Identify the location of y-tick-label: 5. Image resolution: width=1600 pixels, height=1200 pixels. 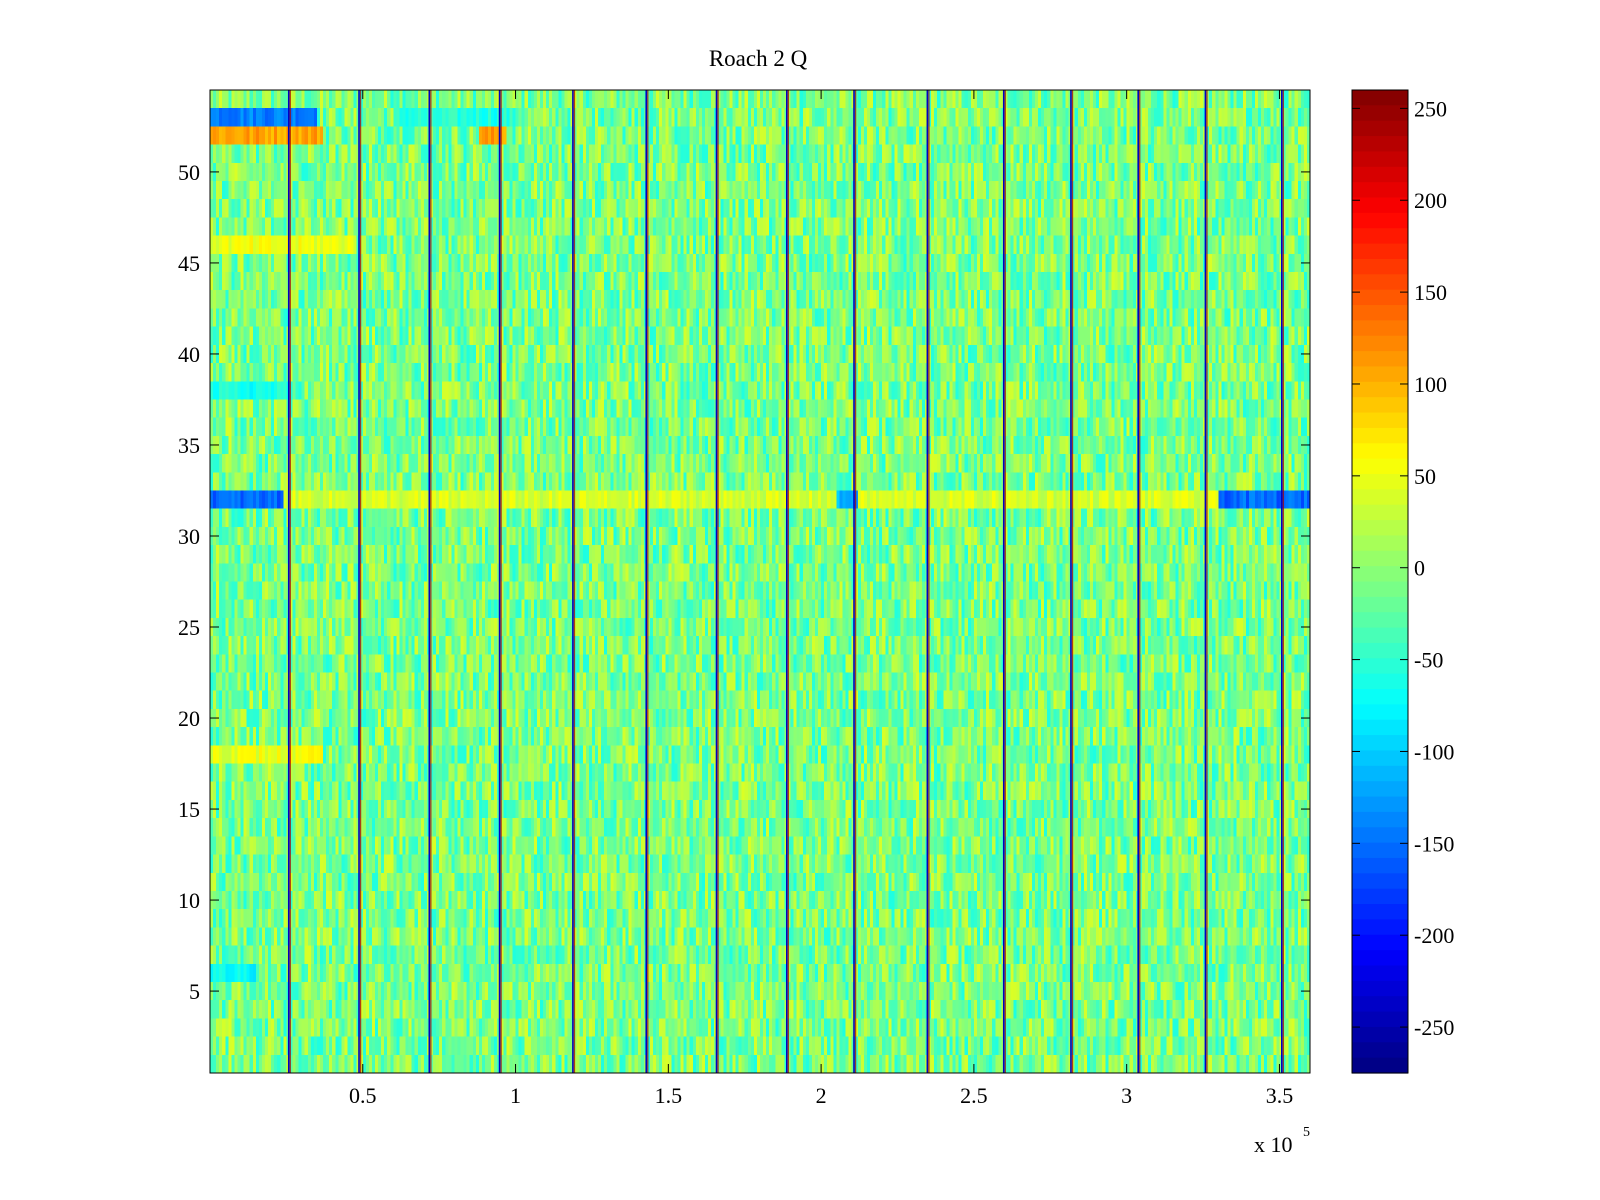
(194, 991).